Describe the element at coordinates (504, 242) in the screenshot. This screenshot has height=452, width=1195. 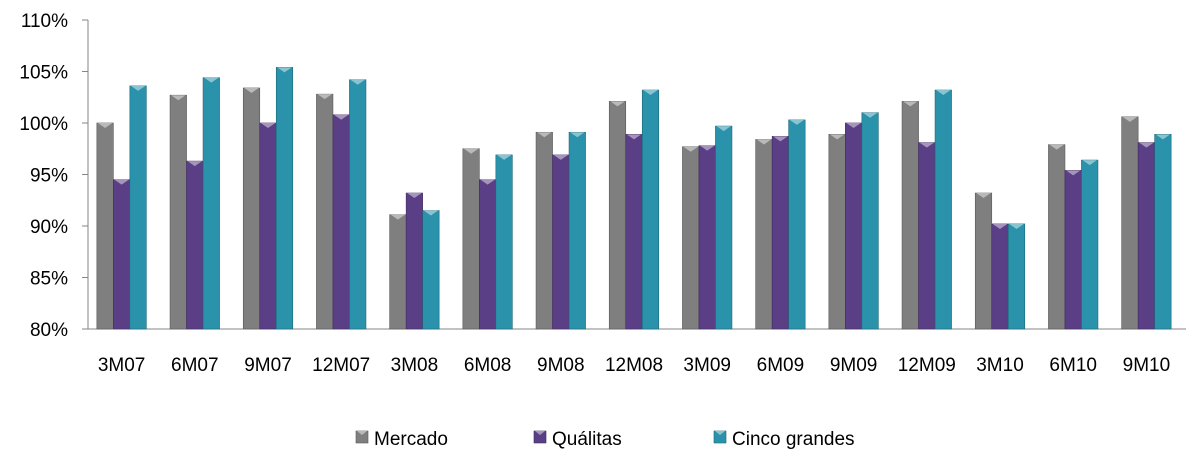
I see `bar-cinco-grandes-6m08` at that location.